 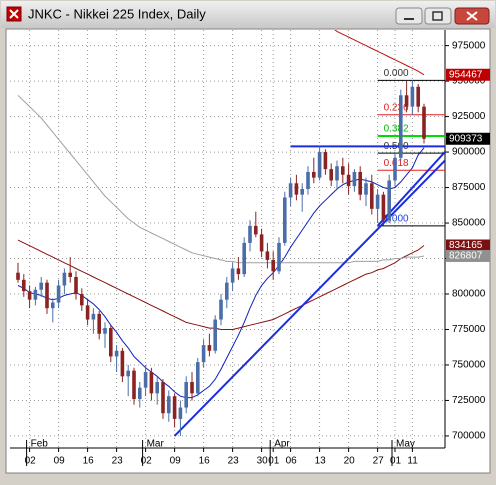 What do you see at coordinates (409, 16) in the screenshot?
I see `minimize-button` at bounding box center [409, 16].